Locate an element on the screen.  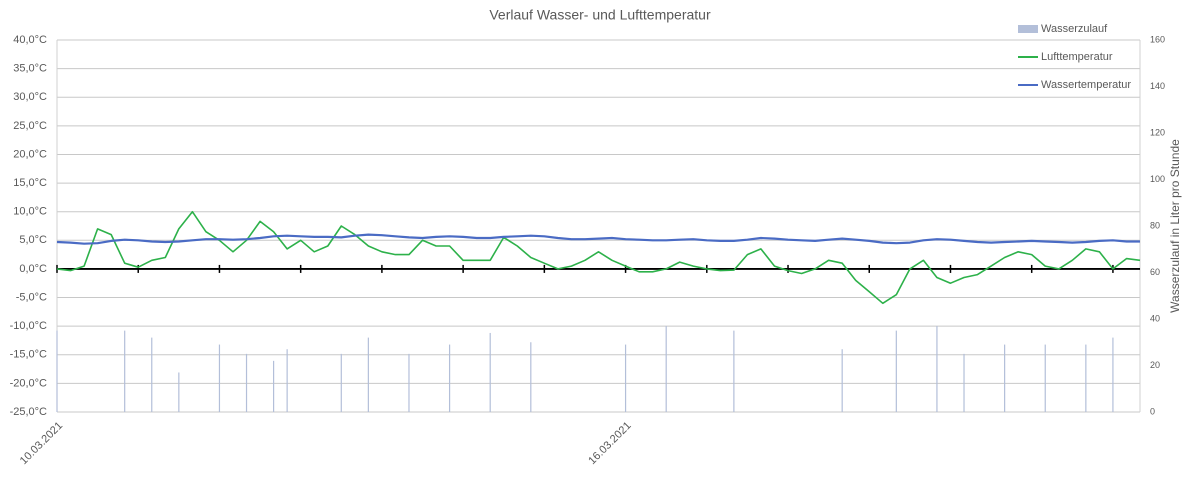
legend-label: Wassertemperatur is located at coordinates (1086, 85).